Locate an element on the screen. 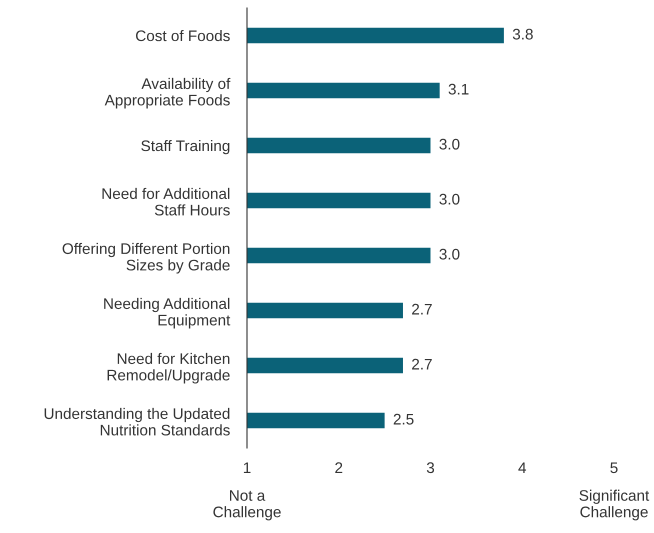  x-tick-label: 5 is located at coordinates (614, 468).